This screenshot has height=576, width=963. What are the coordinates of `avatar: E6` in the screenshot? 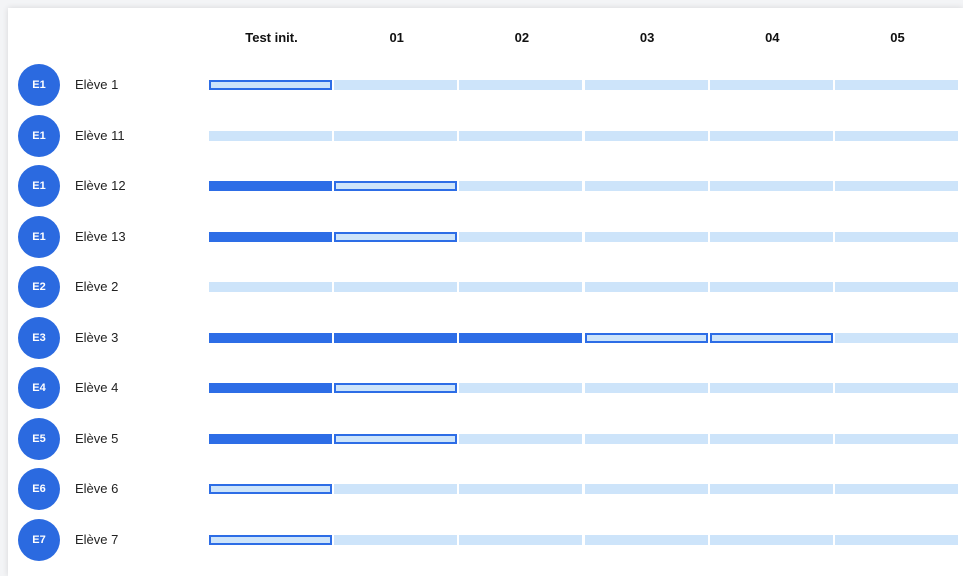 It's located at (39, 489).